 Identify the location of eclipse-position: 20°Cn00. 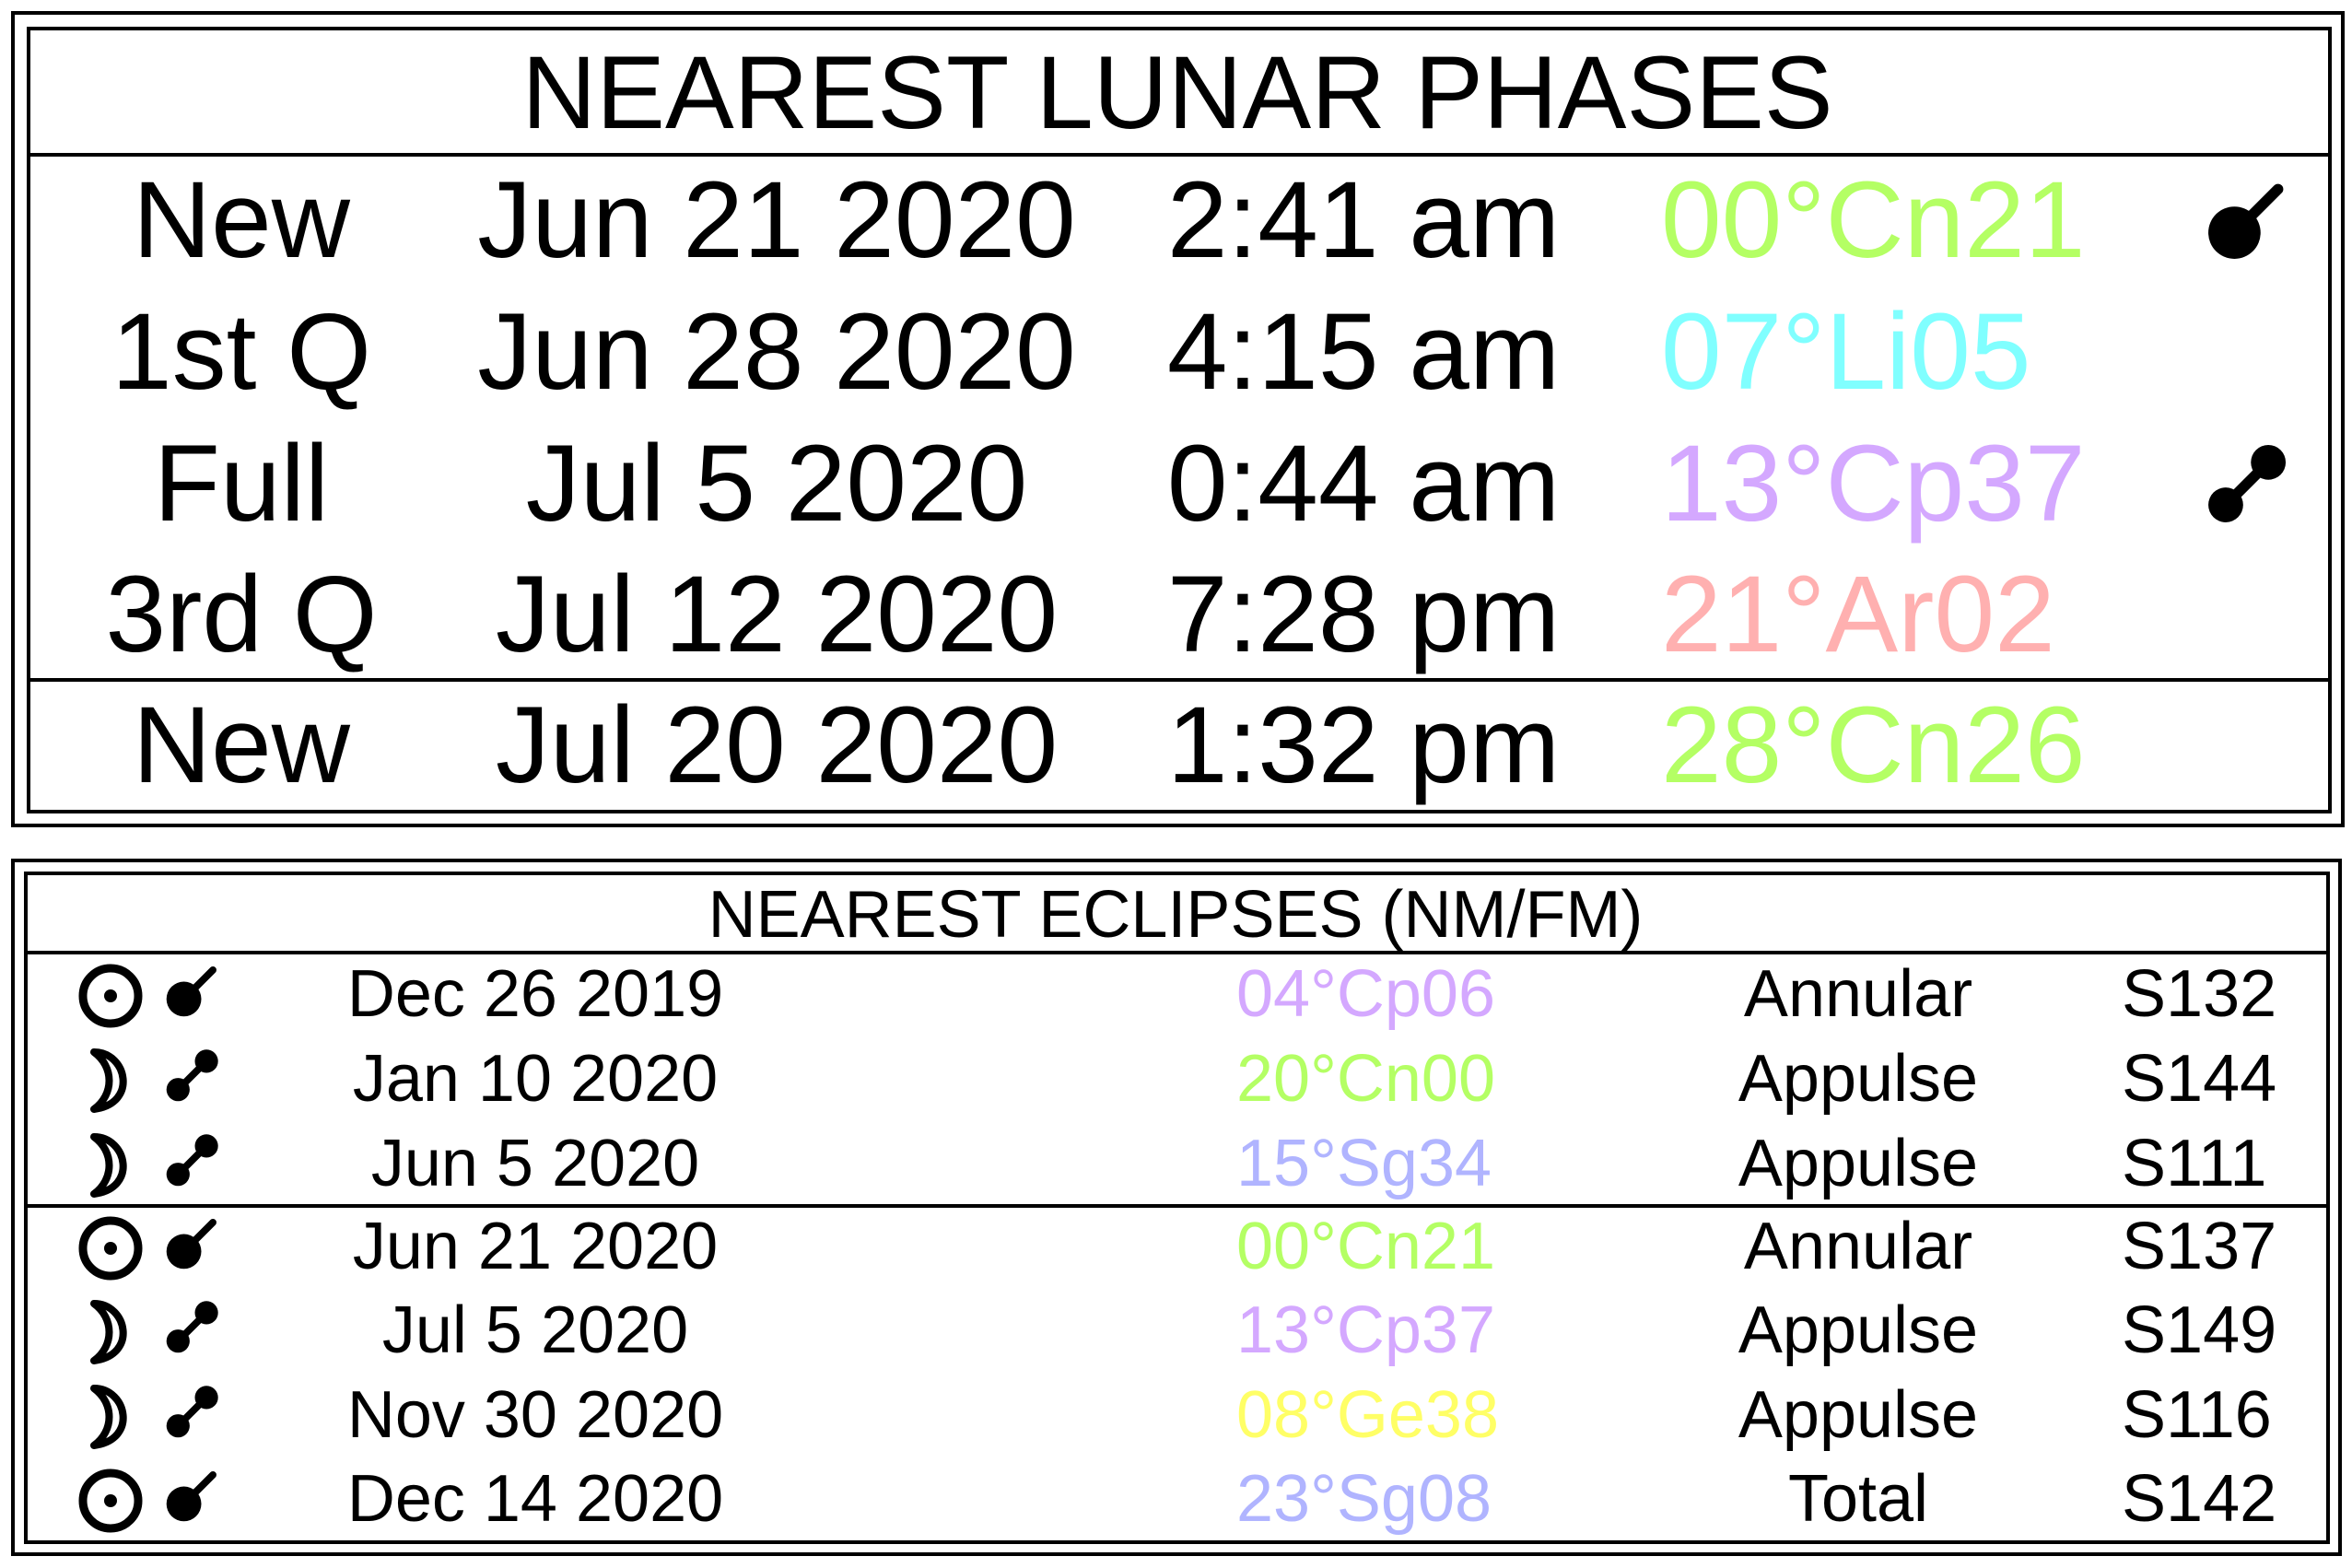
(1366, 1079).